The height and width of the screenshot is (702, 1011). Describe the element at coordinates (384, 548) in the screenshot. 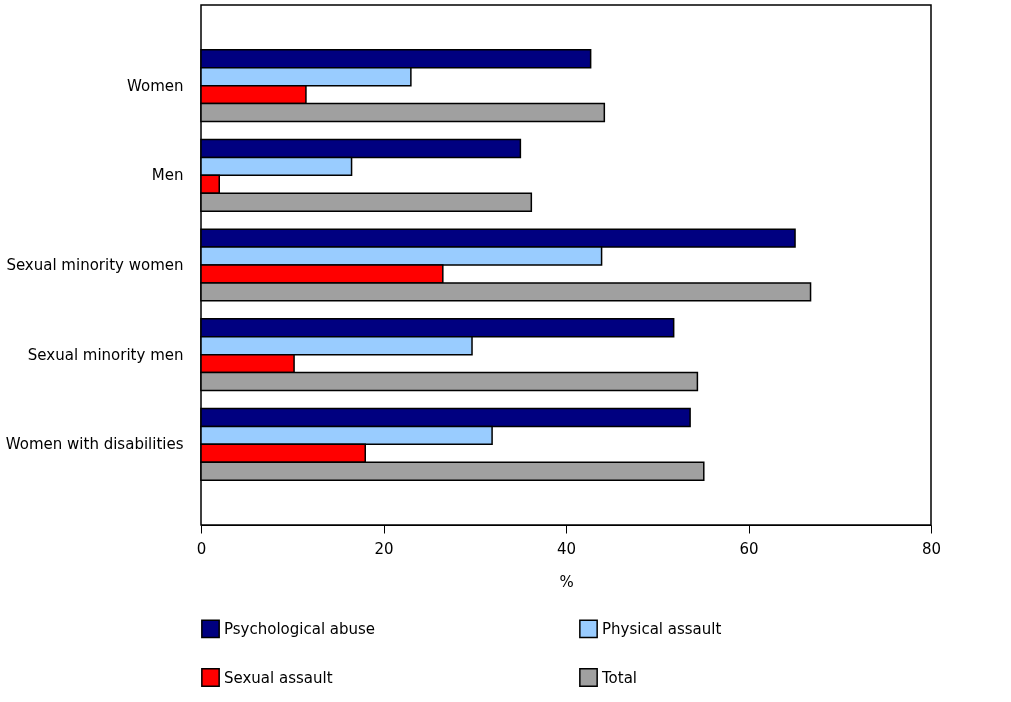

I see `x-tick-label: 20` at that location.